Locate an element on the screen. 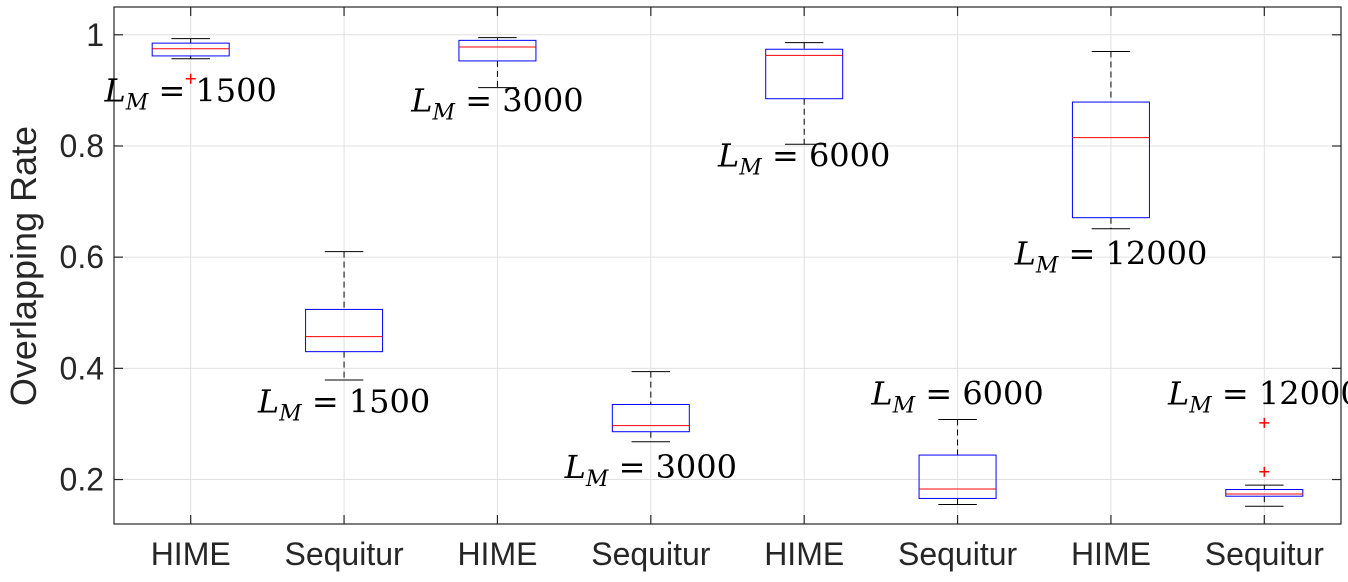 The height and width of the screenshot is (582, 1348). y-tick-label: 0.2 is located at coordinates (82, 480).